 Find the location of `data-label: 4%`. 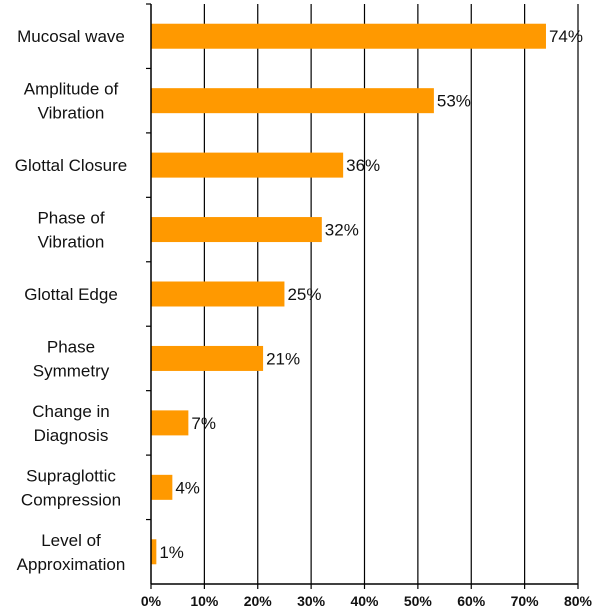

data-label: 4% is located at coordinates (187, 487).